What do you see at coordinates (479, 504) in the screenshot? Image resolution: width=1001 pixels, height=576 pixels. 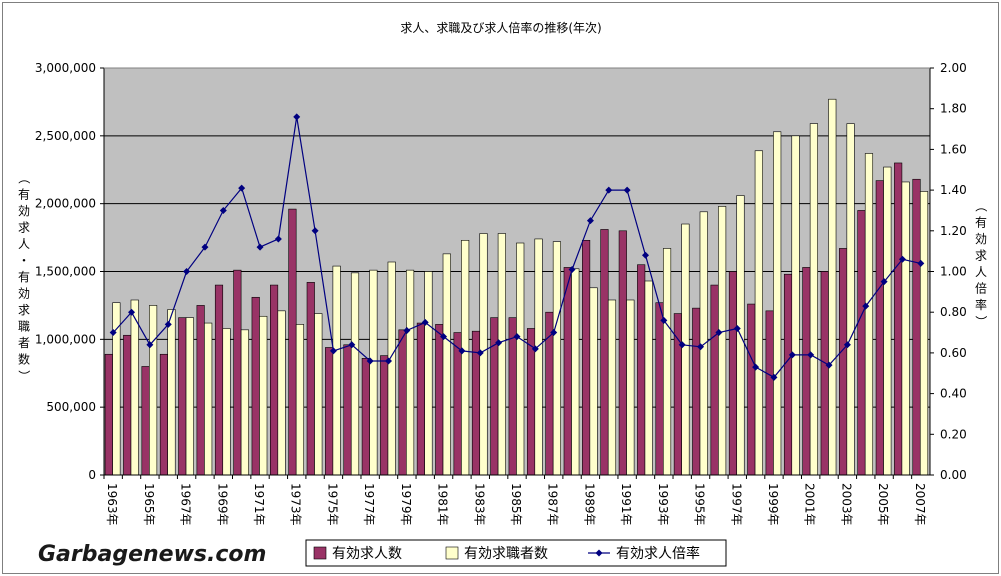 I see `x-tick-label: 1983年` at bounding box center [479, 504].